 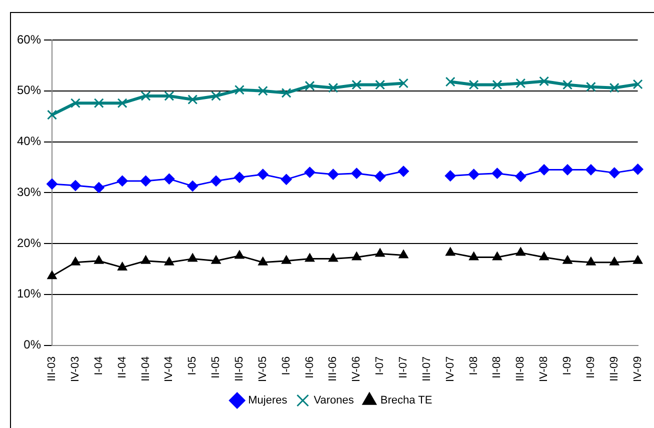 What do you see at coordinates (262, 369) in the screenshot?
I see `x-tick-label: IV-05` at bounding box center [262, 369].